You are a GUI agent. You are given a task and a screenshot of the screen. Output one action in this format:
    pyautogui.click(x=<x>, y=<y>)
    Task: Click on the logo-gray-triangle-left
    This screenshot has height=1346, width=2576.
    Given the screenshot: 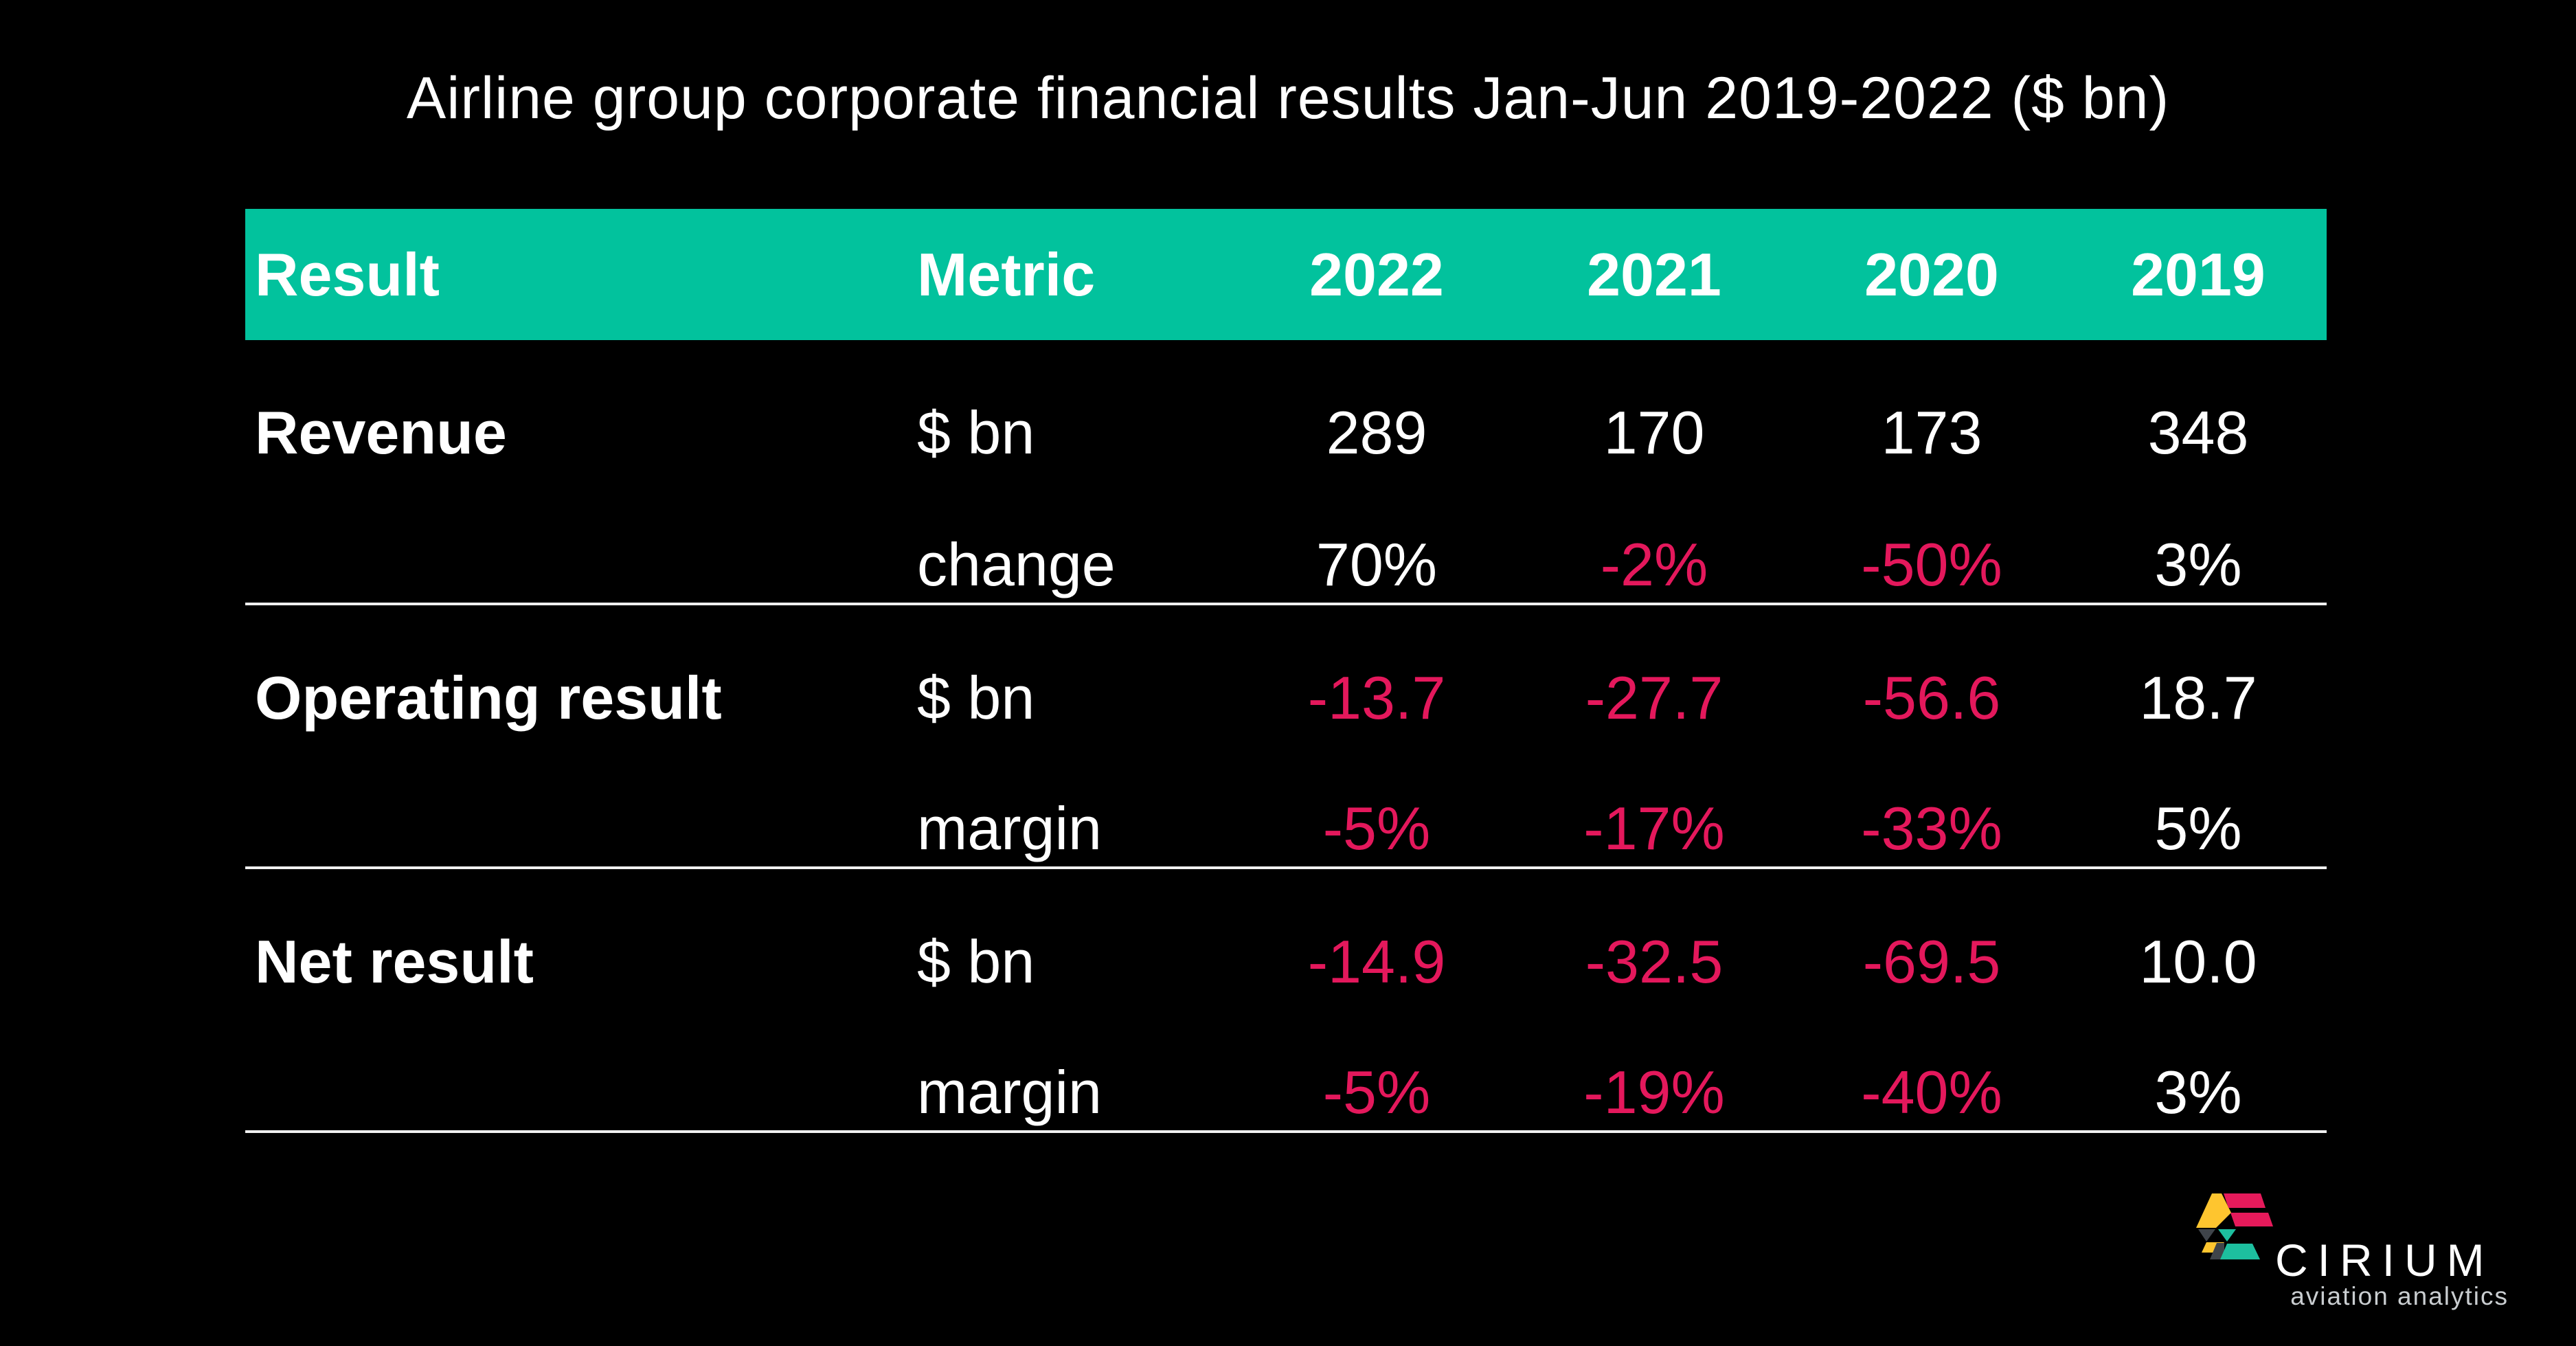 What is the action you would take?
    pyautogui.click(x=2206, y=1235)
    